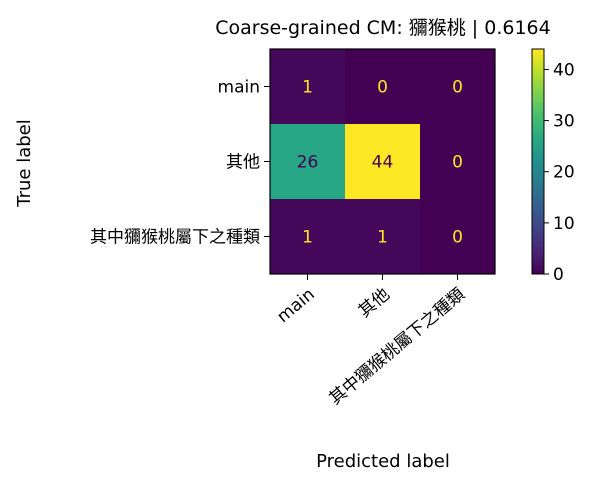 The width and height of the screenshot is (598, 487). Describe the element at coordinates (564, 224) in the screenshot. I see `colorbar-tick-label: 10` at that location.